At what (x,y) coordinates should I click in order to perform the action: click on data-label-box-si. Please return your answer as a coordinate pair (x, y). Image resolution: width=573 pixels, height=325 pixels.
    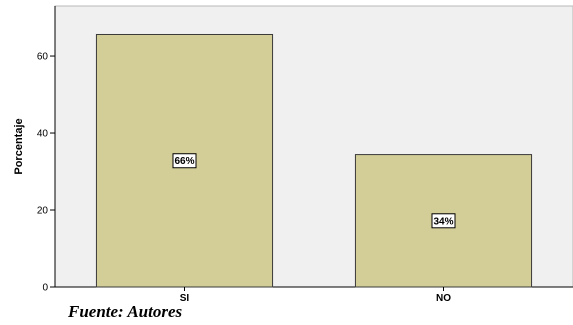
    Looking at the image, I should click on (184, 161).